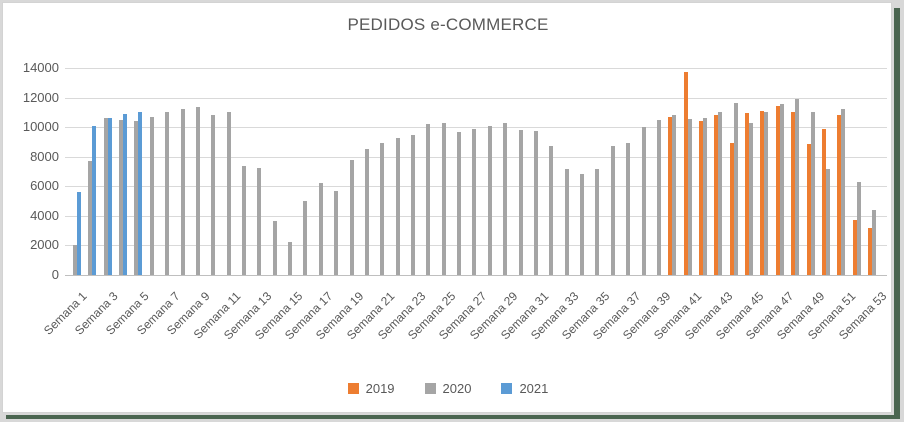 The width and height of the screenshot is (904, 422). I want to click on legend-item-2021: 2021, so click(524, 388).